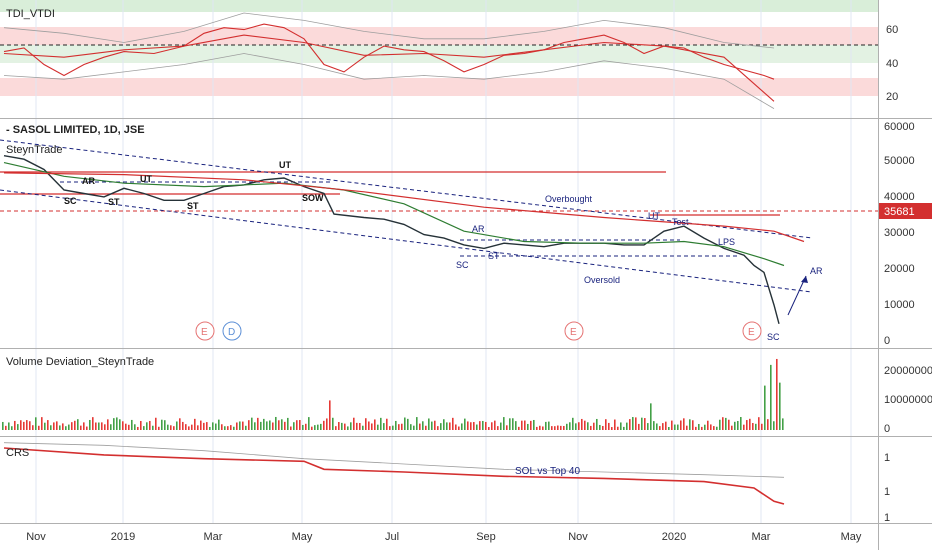 This screenshot has height=550, width=932. Describe the element at coordinates (899, 197) in the screenshot. I see `price-tick-40000: 40000` at that location.